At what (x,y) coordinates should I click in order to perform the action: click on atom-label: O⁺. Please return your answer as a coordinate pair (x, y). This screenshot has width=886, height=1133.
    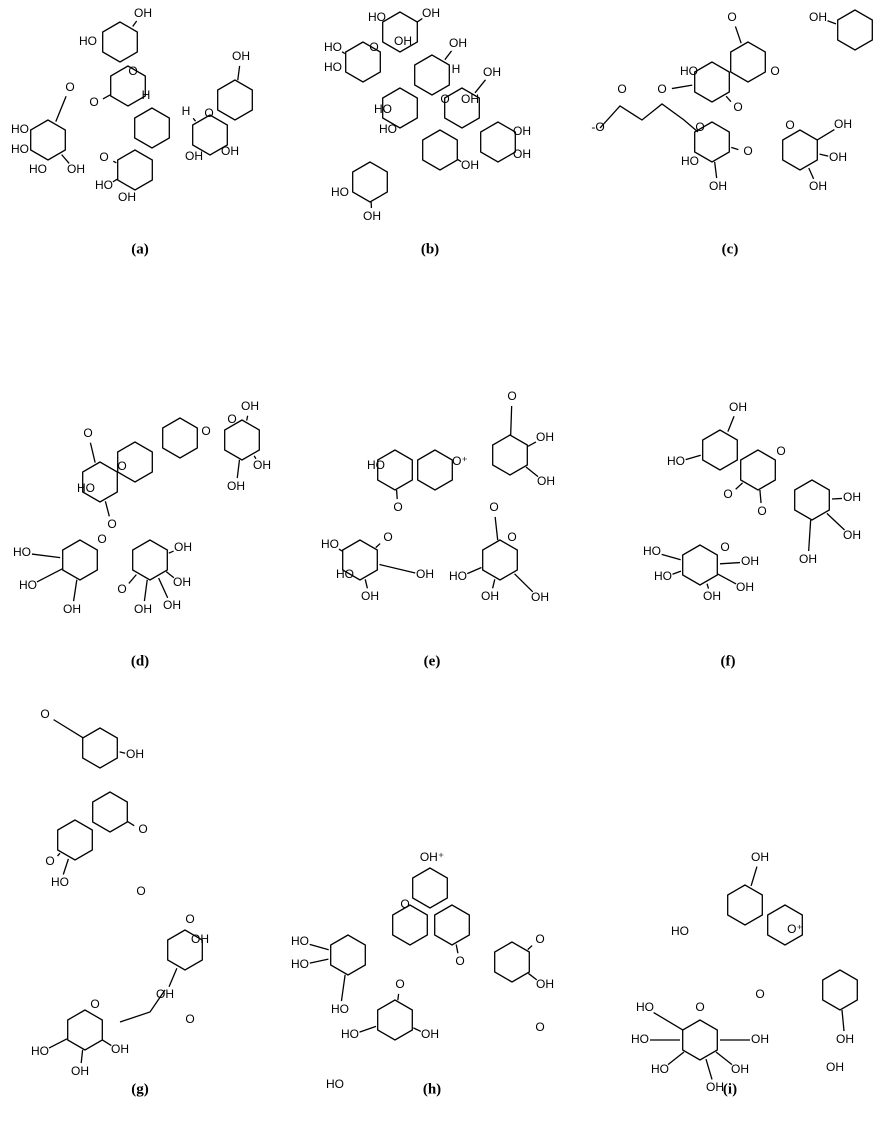
    Looking at the image, I should click on (460, 461).